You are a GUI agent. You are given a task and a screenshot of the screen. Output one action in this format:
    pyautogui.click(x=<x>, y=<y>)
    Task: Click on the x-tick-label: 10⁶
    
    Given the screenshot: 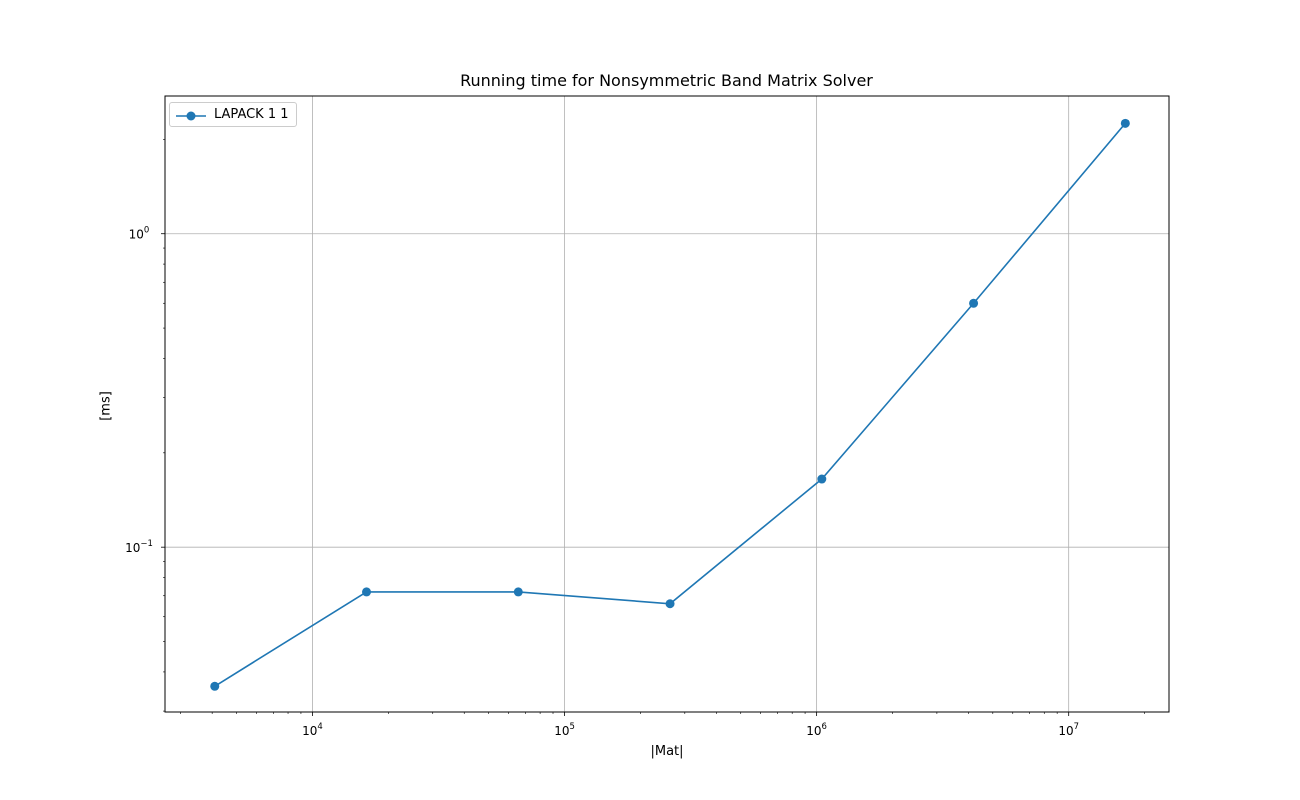 What is the action you would take?
    pyautogui.click(x=816, y=730)
    